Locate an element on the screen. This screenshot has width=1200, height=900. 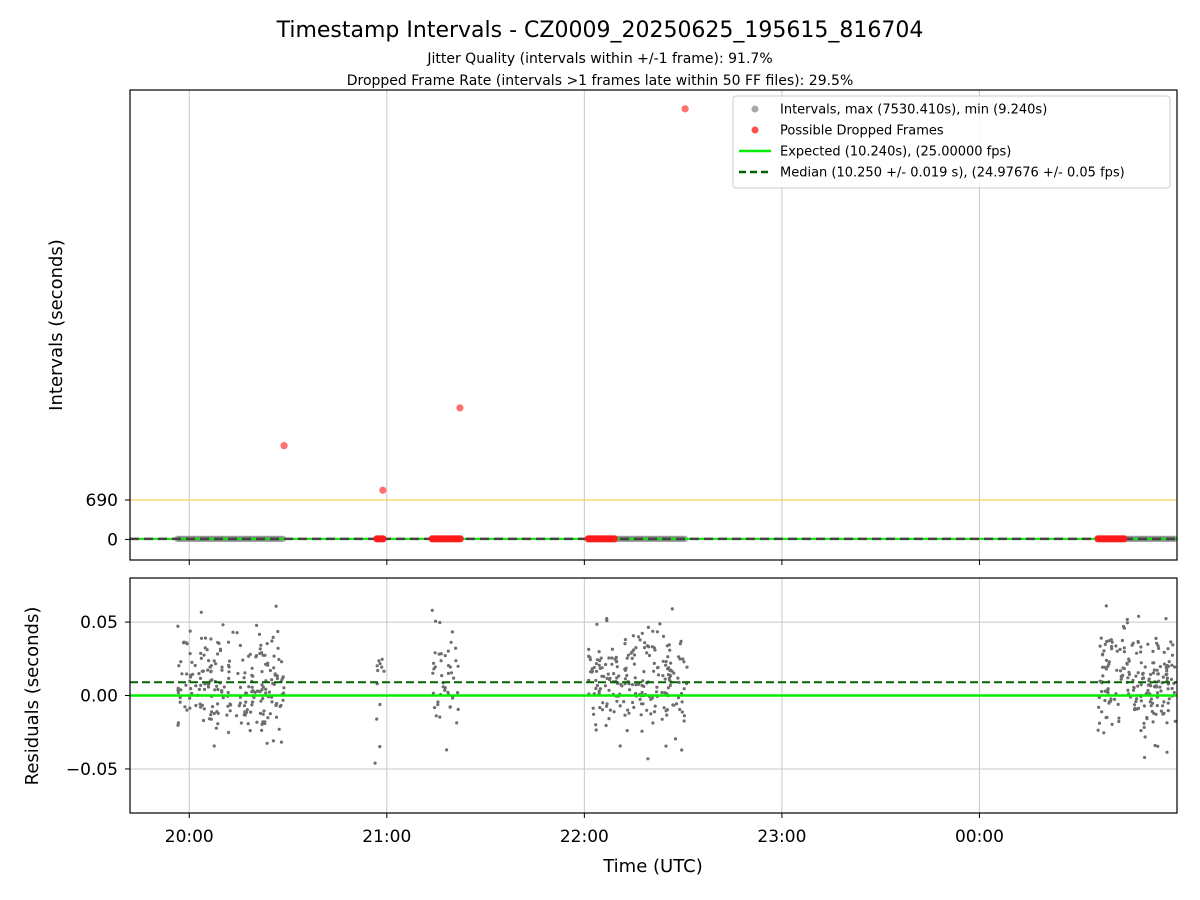
x-tick-label: 20:00 is located at coordinates (189, 837).